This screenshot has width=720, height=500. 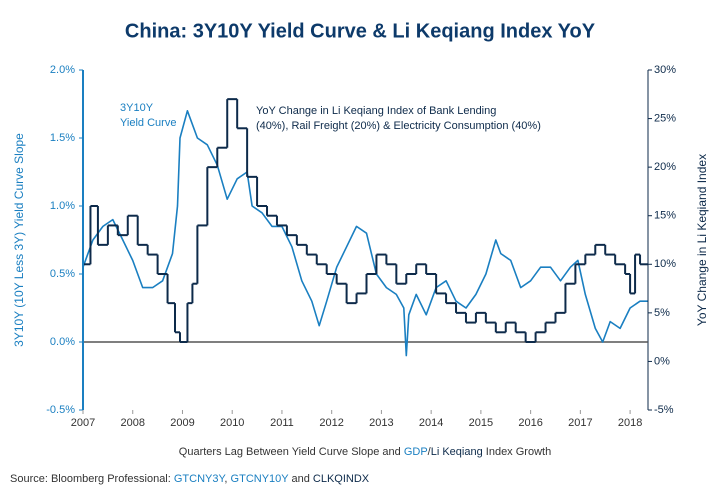 I want to click on annotation: 3Y10Y, so click(x=137, y=108).